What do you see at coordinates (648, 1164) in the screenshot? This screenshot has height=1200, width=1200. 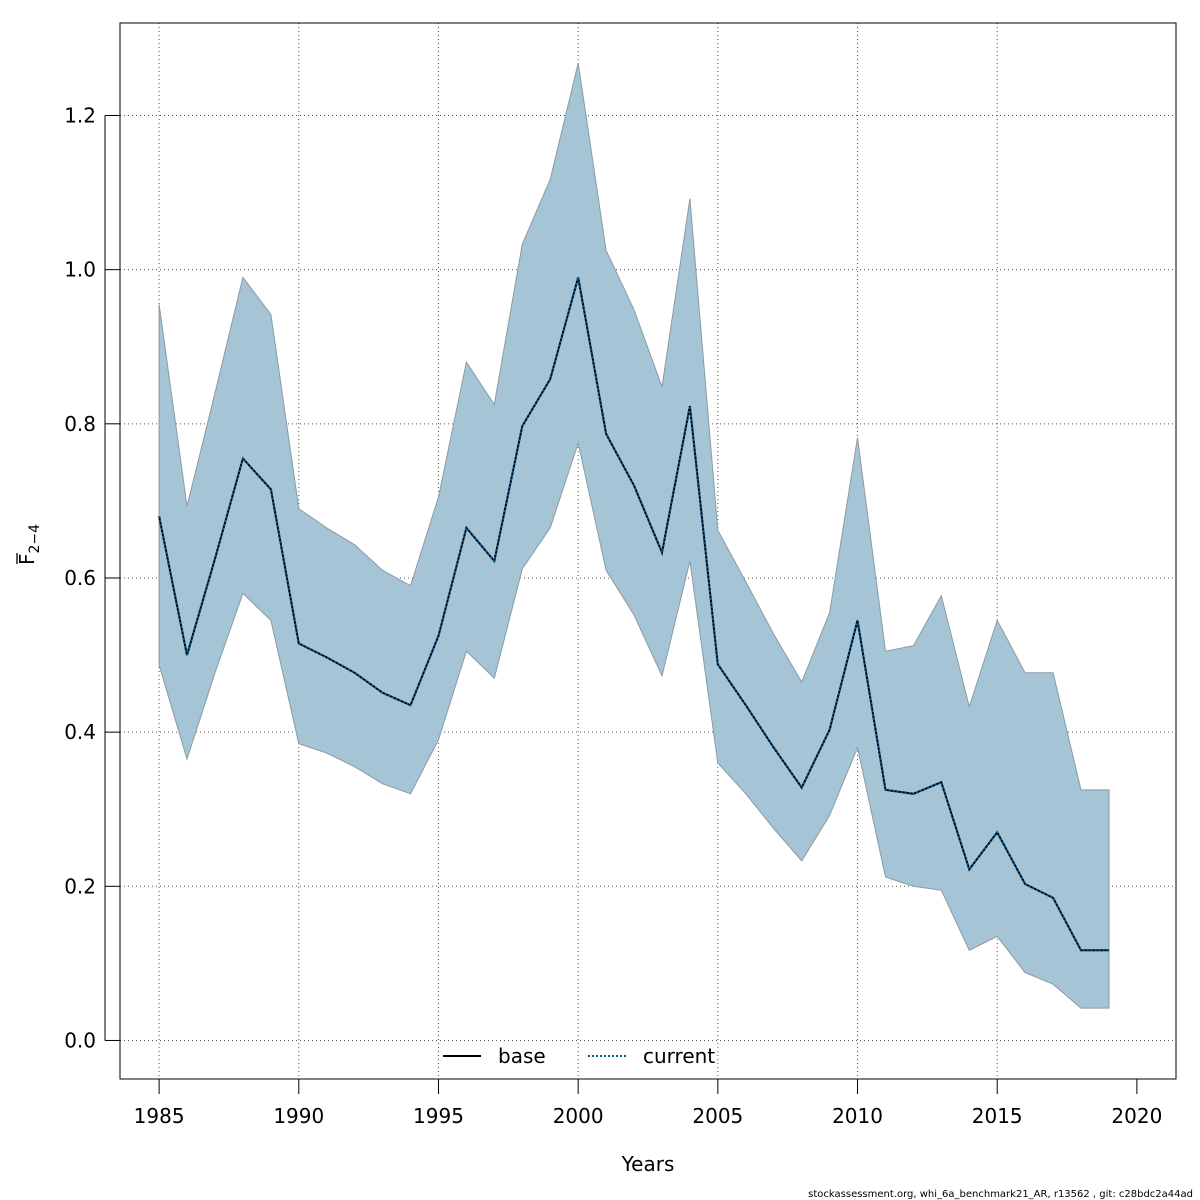 I see `x-axis-title: Years` at bounding box center [648, 1164].